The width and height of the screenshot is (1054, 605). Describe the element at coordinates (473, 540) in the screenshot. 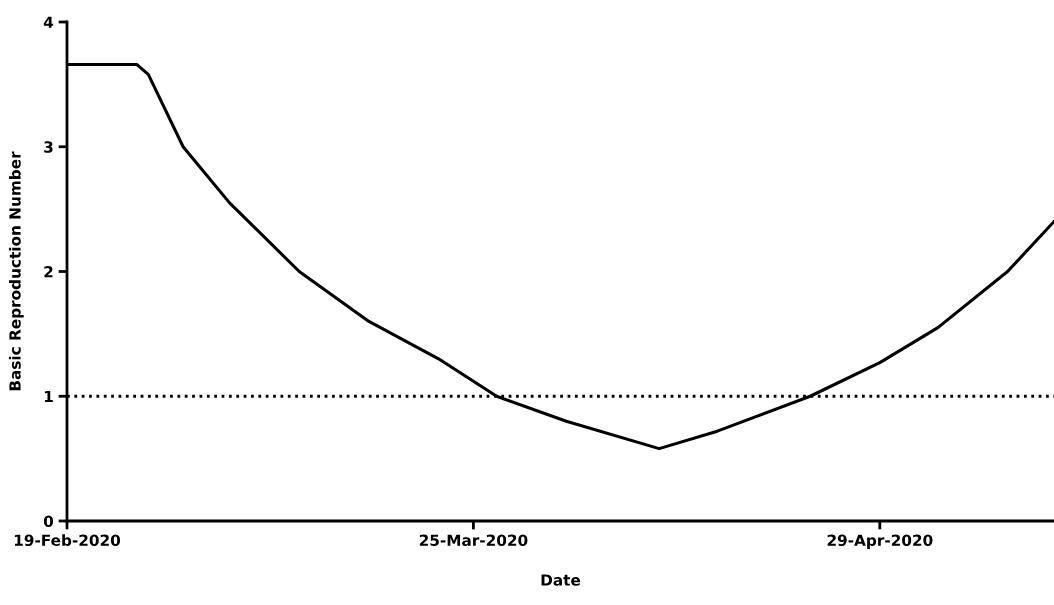

I see `x-tick-label: 25-Mar-2020` at that location.